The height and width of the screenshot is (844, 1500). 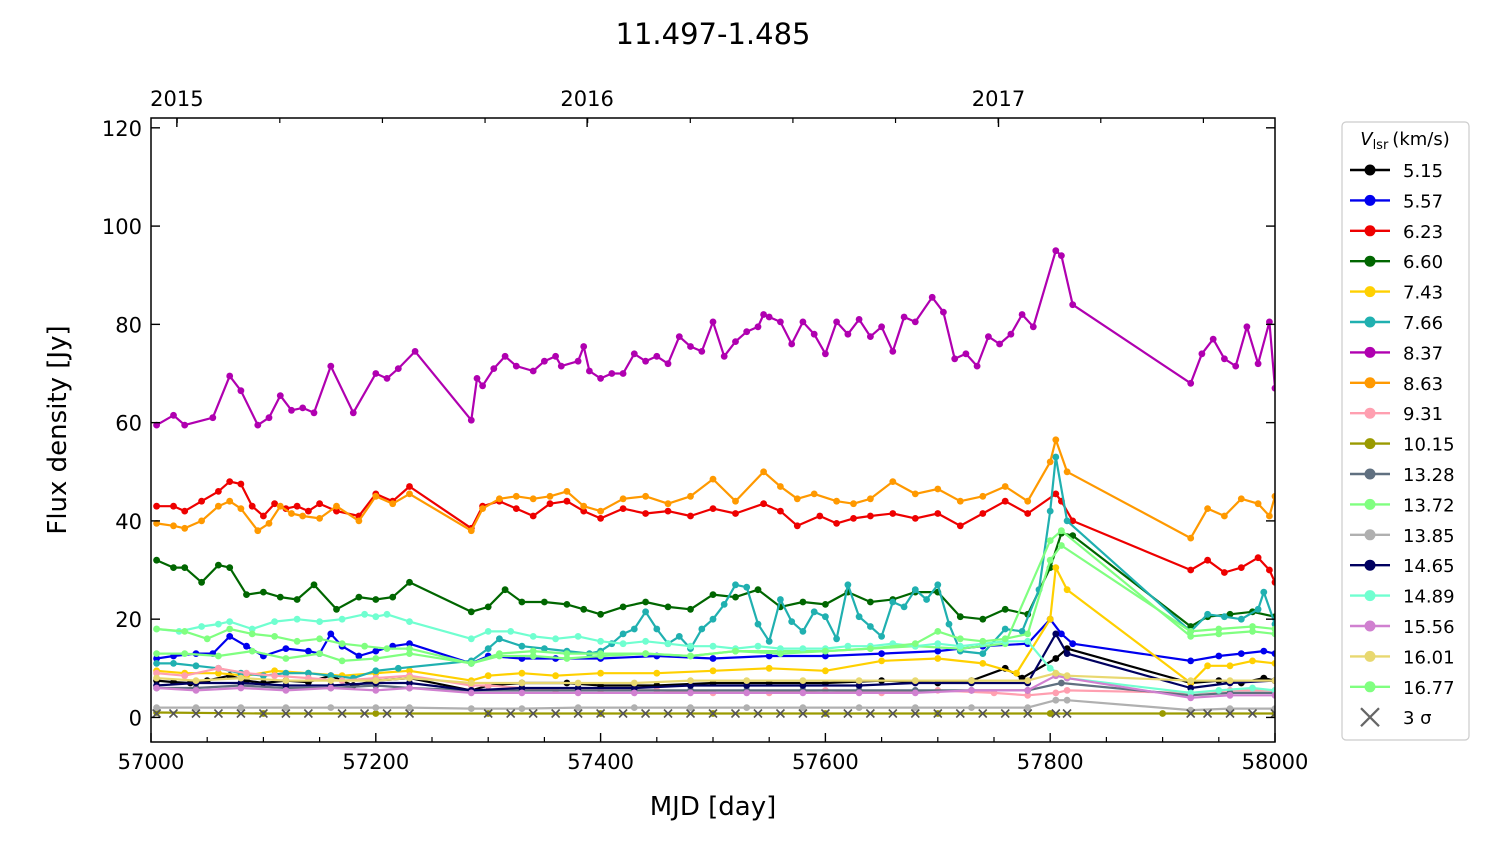 I want to click on series-line-13.28, so click(x=715, y=689).